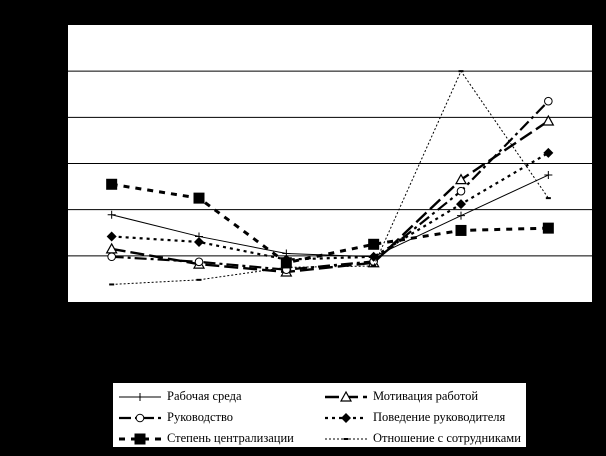  What do you see at coordinates (426, 396) in the screenshot?
I see `legend-label: Мотивация работой` at bounding box center [426, 396].